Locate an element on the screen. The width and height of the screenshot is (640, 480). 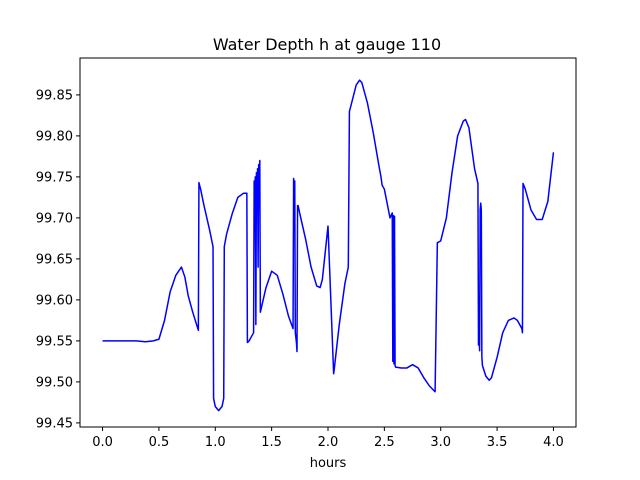
y-tick-label: 99.55 is located at coordinates (54, 341).